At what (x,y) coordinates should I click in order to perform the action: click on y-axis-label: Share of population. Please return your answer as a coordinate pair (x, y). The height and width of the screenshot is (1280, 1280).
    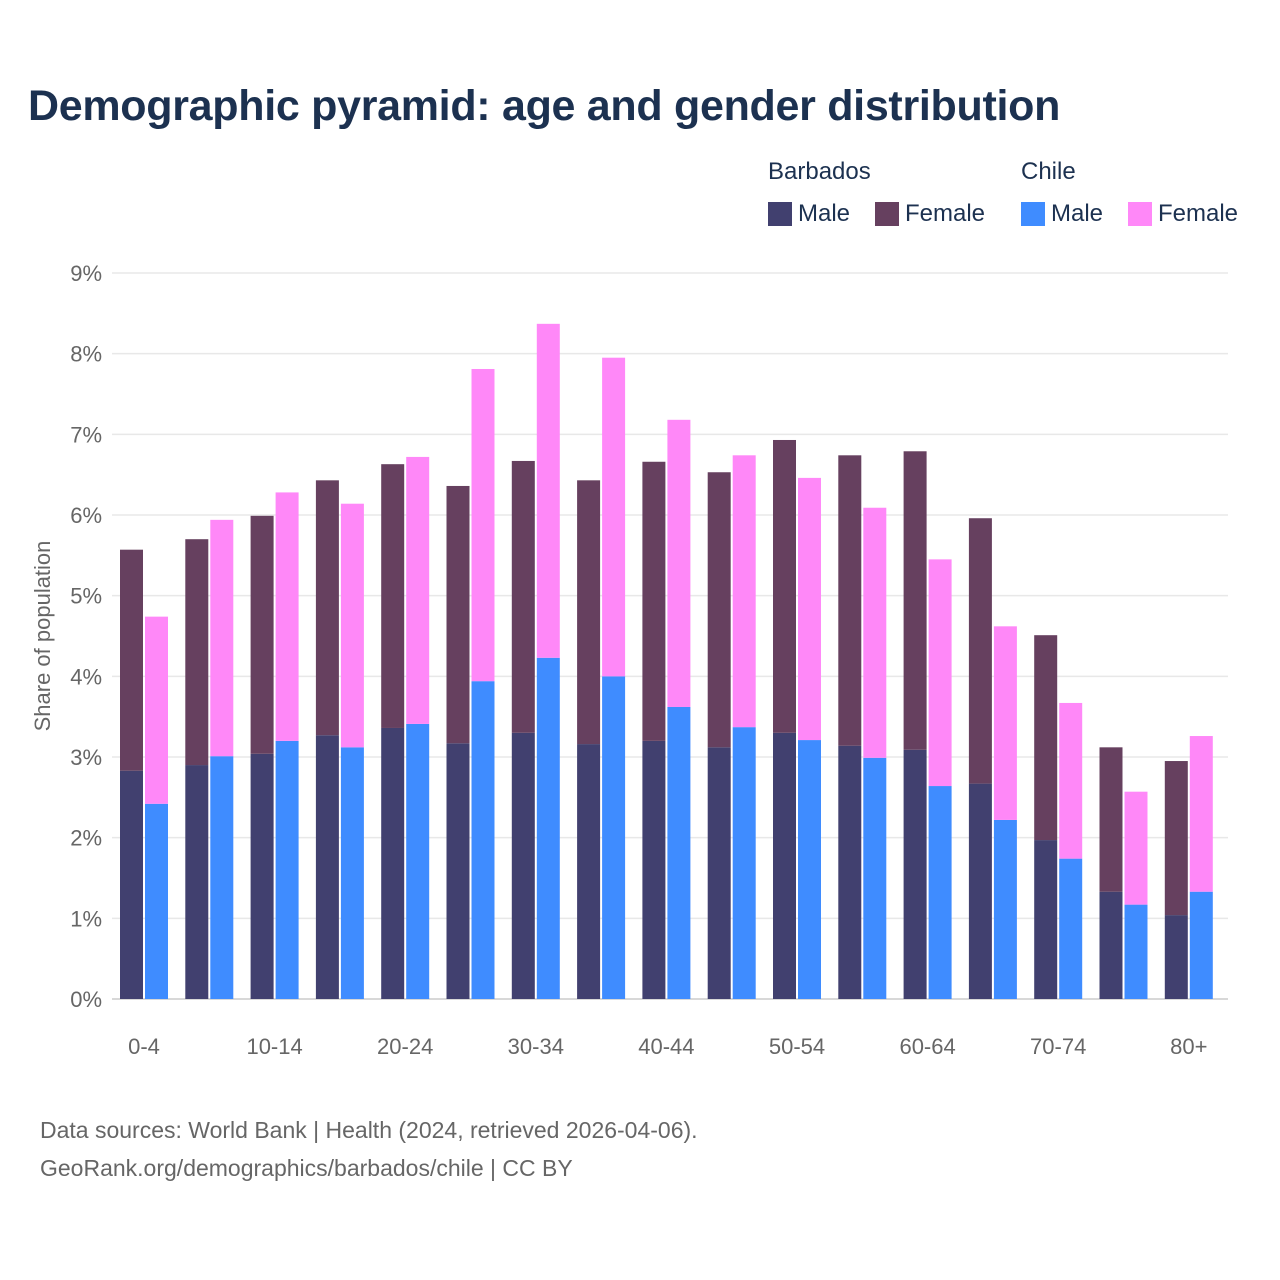
    Looking at the image, I should click on (42, 636).